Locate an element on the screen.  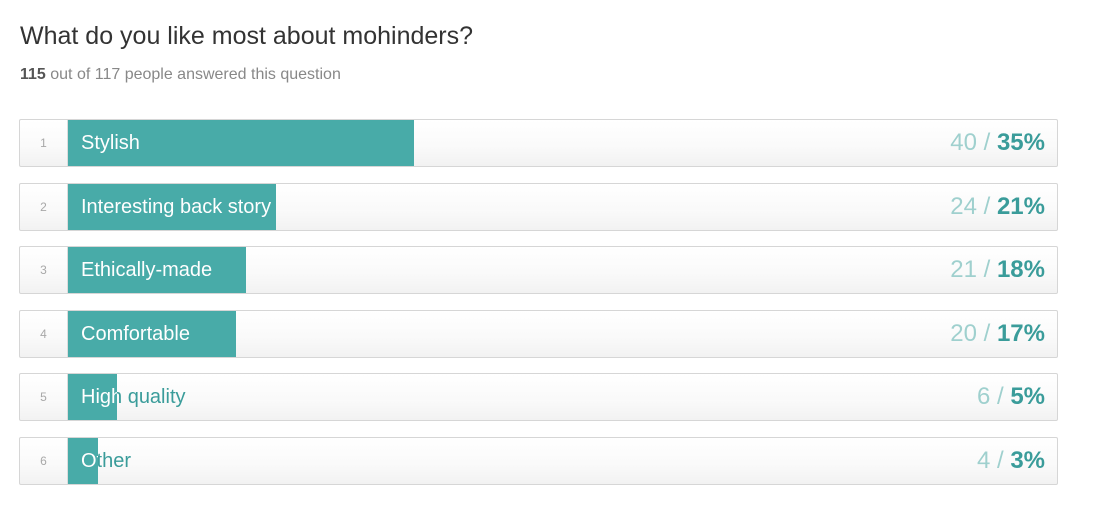
result-row: 3 Ethically-made Ethically-made 21 / 18% is located at coordinates (538, 270).